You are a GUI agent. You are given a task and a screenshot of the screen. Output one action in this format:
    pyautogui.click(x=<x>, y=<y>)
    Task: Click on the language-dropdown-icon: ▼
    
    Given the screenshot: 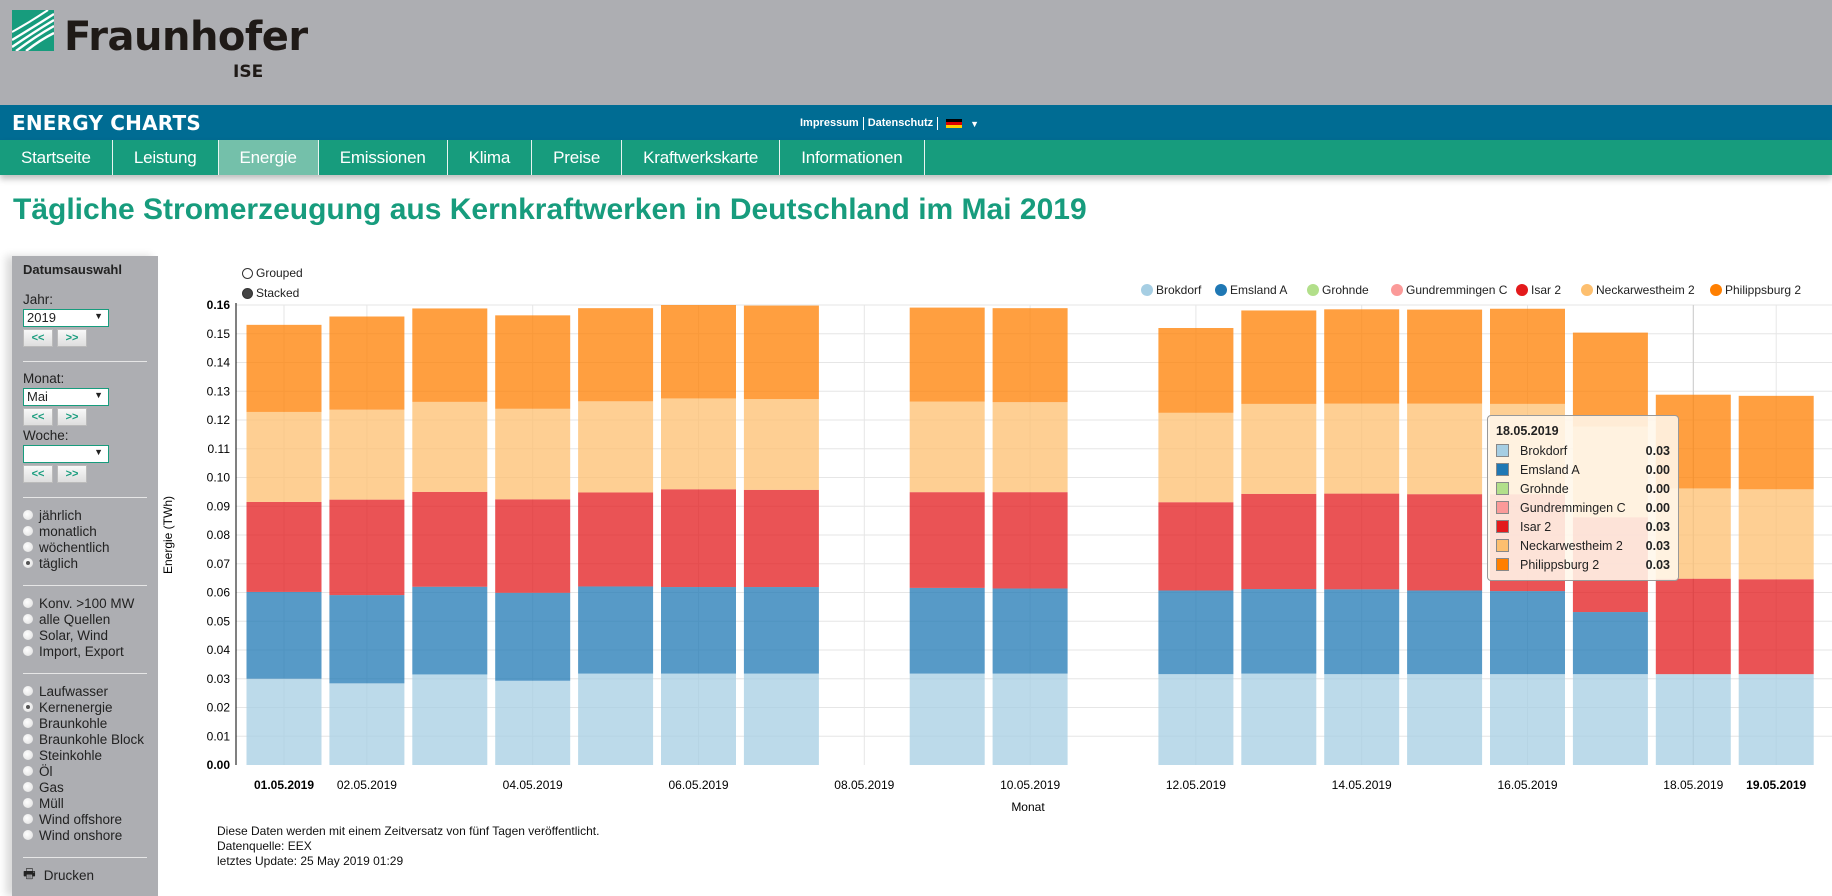 What is the action you would take?
    pyautogui.click(x=975, y=123)
    